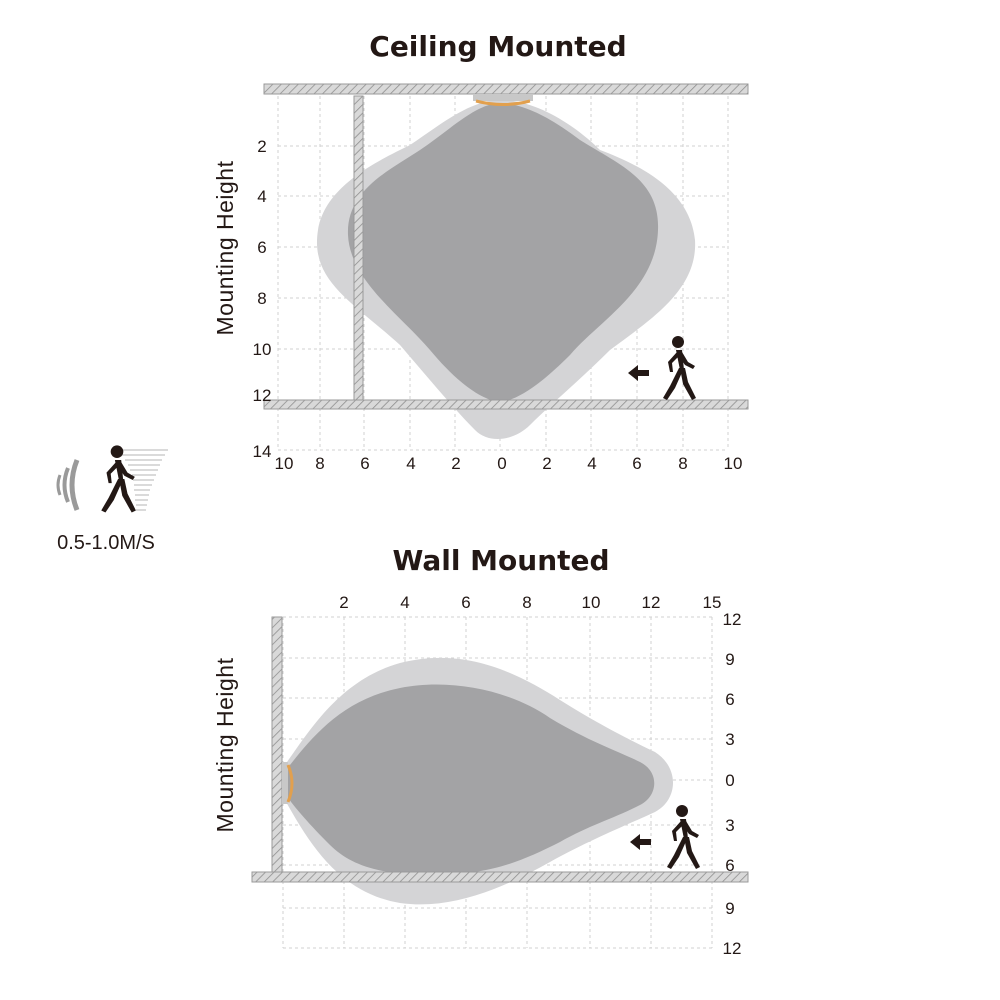  What do you see at coordinates (225, 744) in the screenshot?
I see `wall-y-axis-label: Mounting Height` at bounding box center [225, 744].